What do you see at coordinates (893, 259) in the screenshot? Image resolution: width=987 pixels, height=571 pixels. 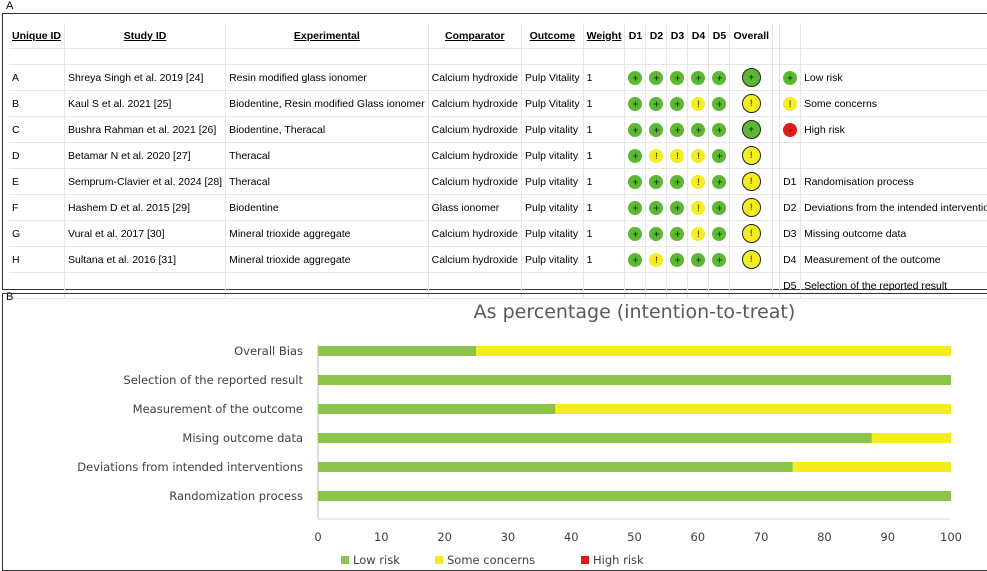 I see `legend-text-cell: Measurement of the outcome` at bounding box center [893, 259].